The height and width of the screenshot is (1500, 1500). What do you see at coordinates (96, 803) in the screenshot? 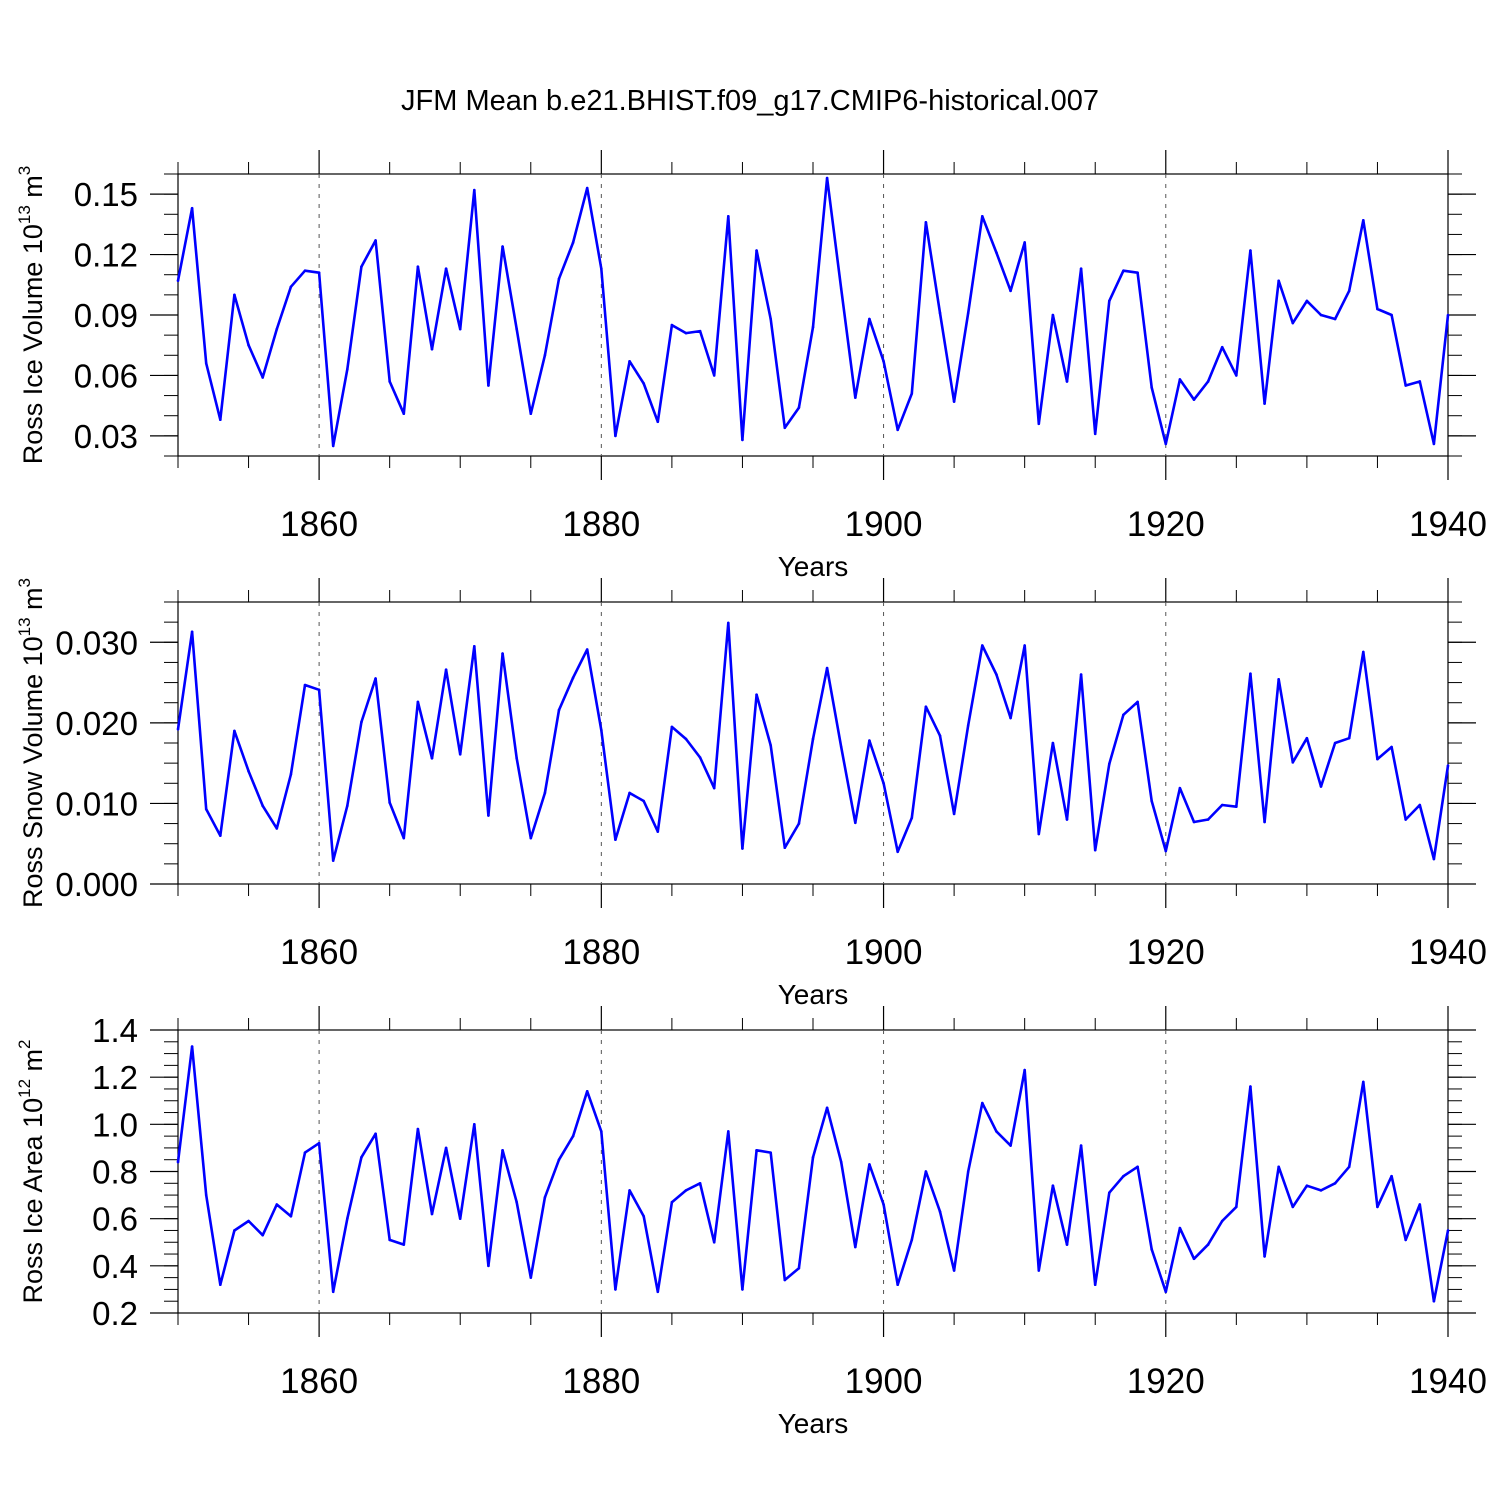
I see `y-tick-label: 0.010` at bounding box center [96, 803].